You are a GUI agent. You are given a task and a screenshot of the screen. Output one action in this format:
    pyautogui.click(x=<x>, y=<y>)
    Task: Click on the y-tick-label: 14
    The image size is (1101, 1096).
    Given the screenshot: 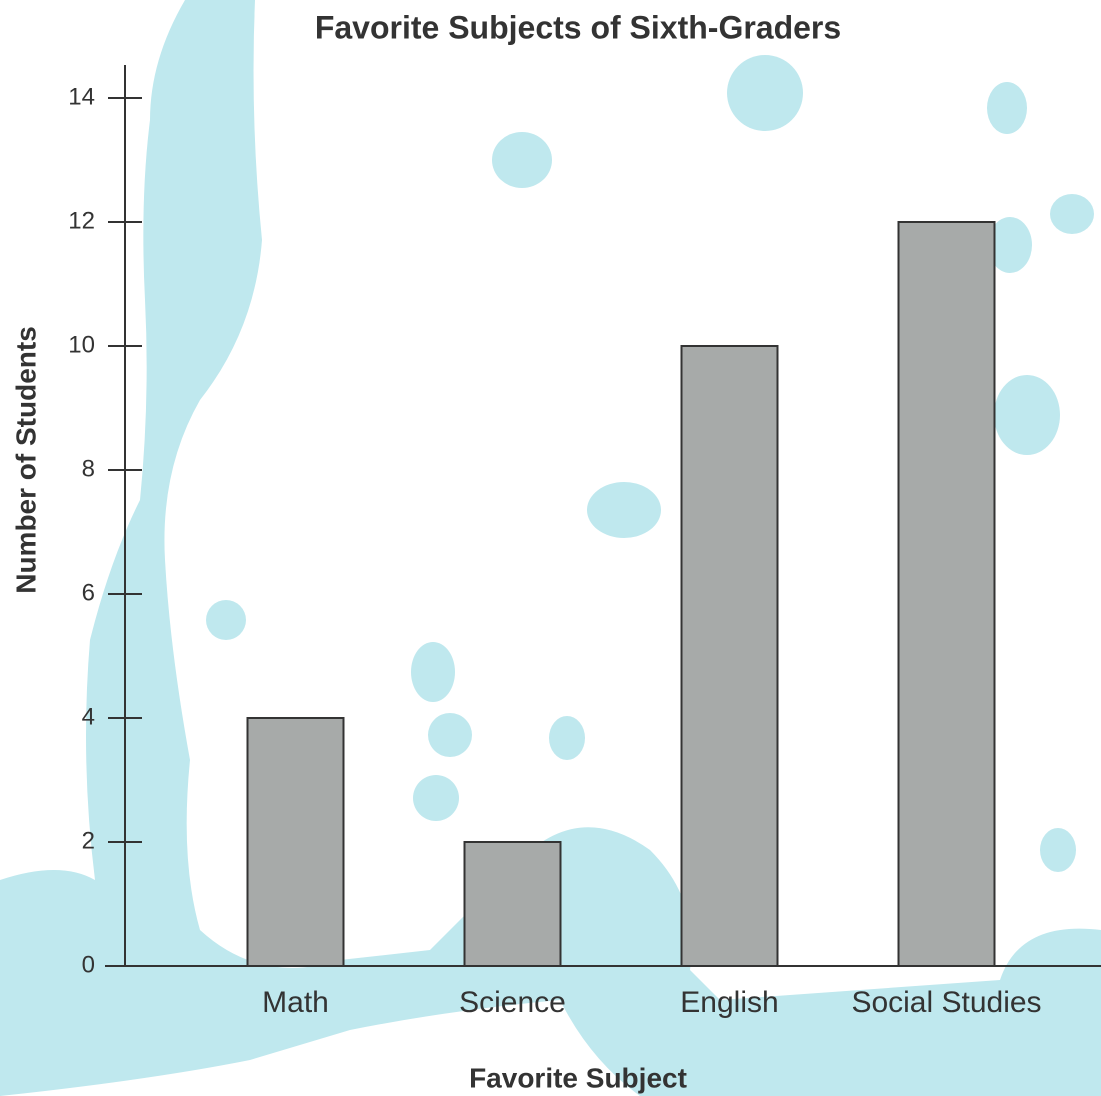 What is the action you would take?
    pyautogui.click(x=81, y=96)
    